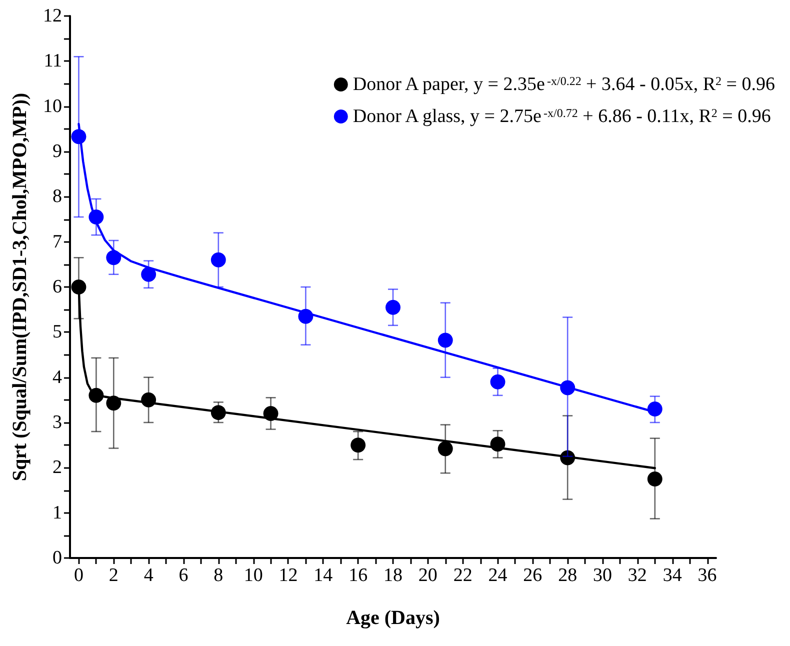  Describe the element at coordinates (52, 106) in the screenshot. I see `y-tick-label: 10` at that location.